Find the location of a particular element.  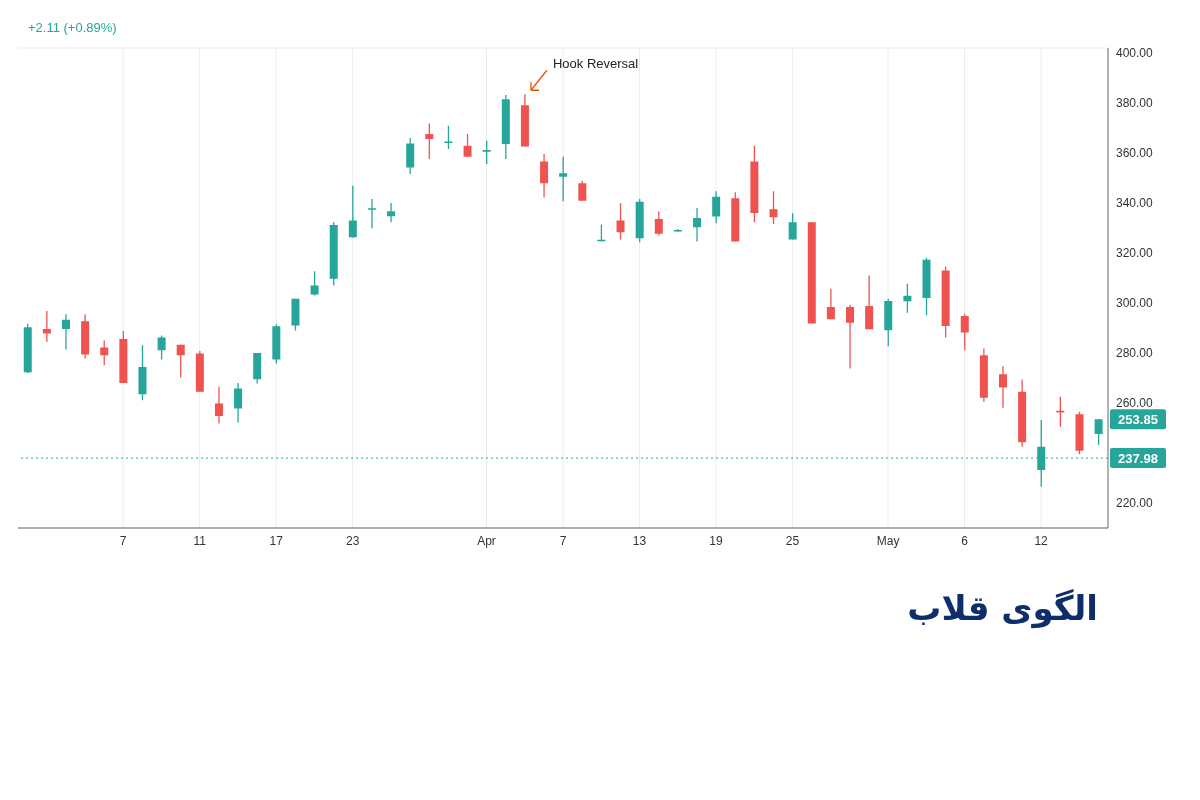

ref-line-label: 237.98 is located at coordinates (1138, 459).